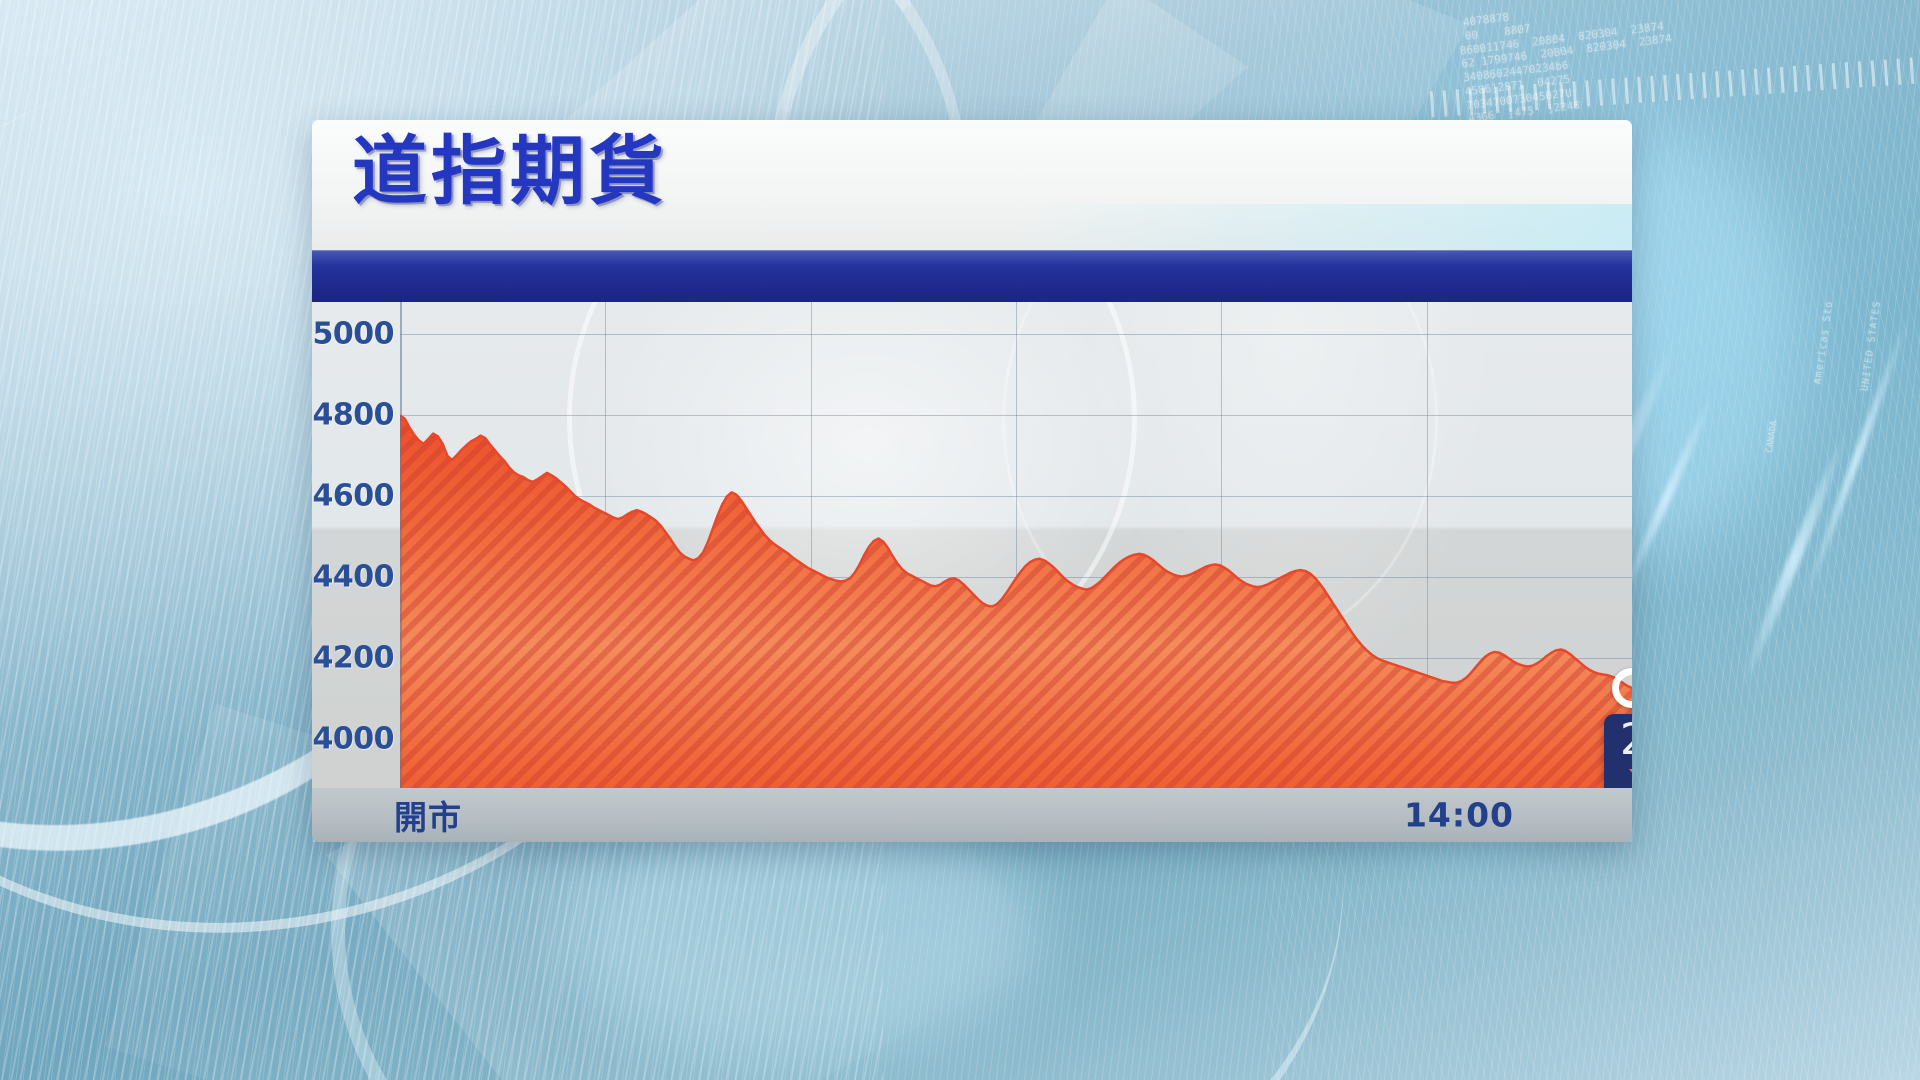  What do you see at coordinates (353, 334) in the screenshot?
I see `y-axis-tick-label: 25000` at bounding box center [353, 334].